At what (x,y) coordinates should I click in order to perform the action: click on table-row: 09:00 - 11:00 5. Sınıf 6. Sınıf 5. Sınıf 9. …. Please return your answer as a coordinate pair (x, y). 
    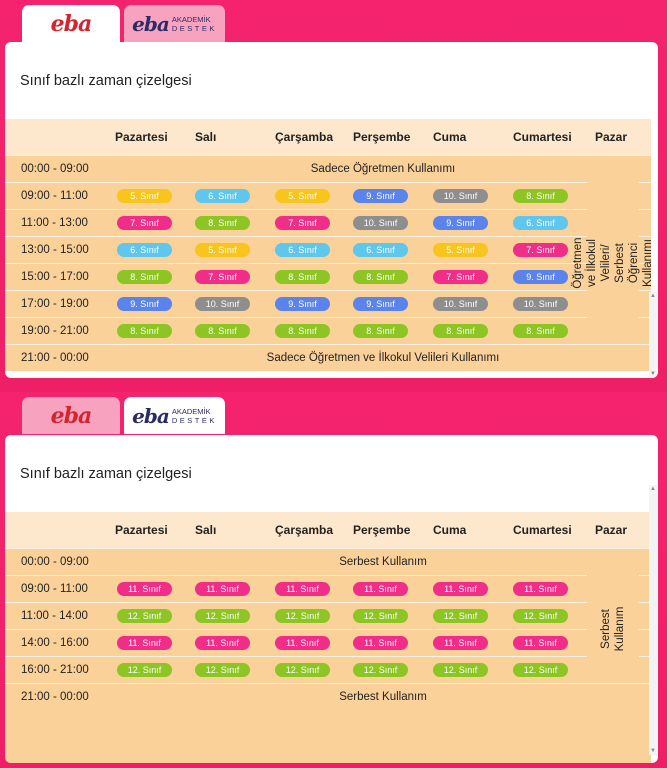
    Looking at the image, I should click on (328, 195).